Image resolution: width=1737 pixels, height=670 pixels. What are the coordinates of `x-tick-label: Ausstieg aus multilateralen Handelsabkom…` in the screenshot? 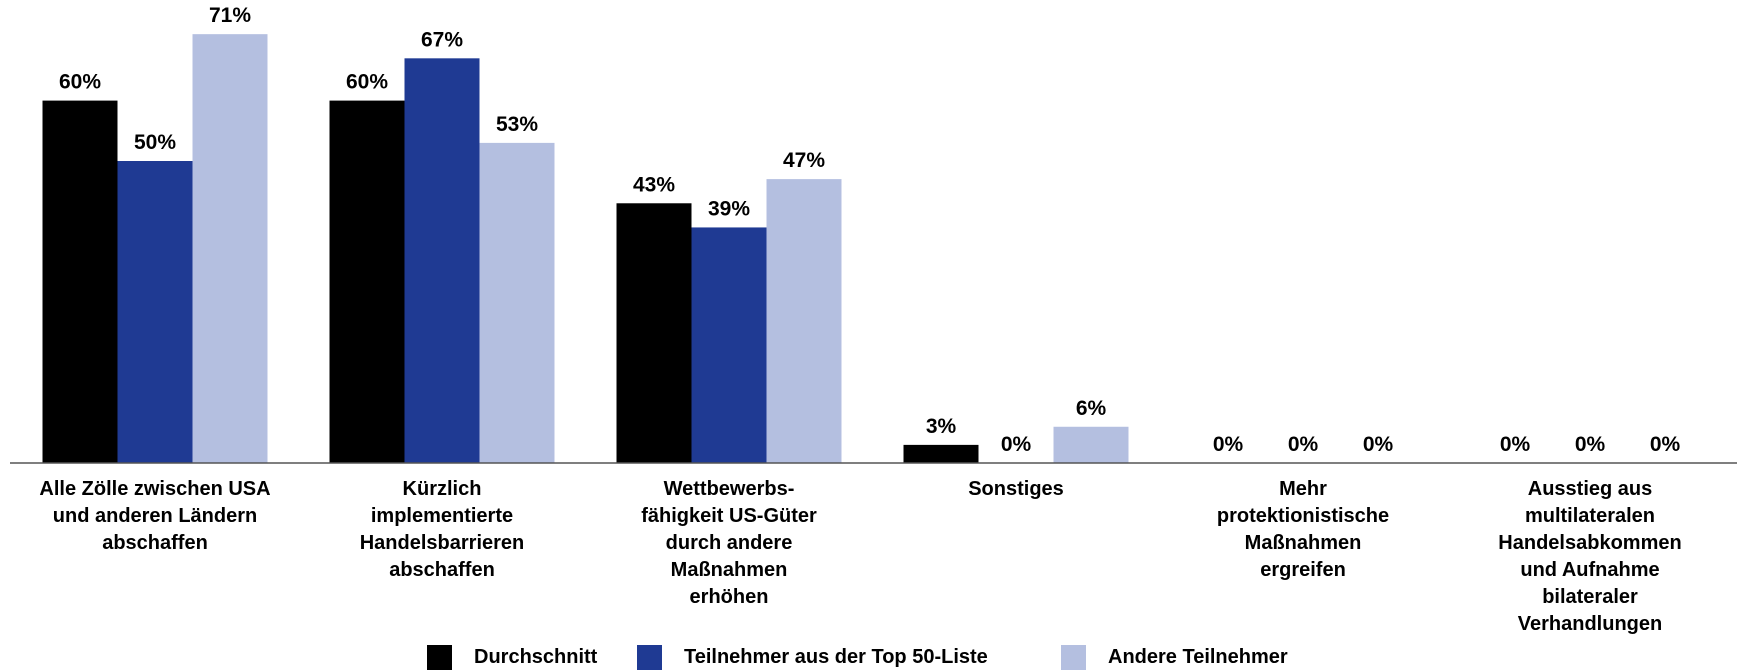 It's located at (1590, 556).